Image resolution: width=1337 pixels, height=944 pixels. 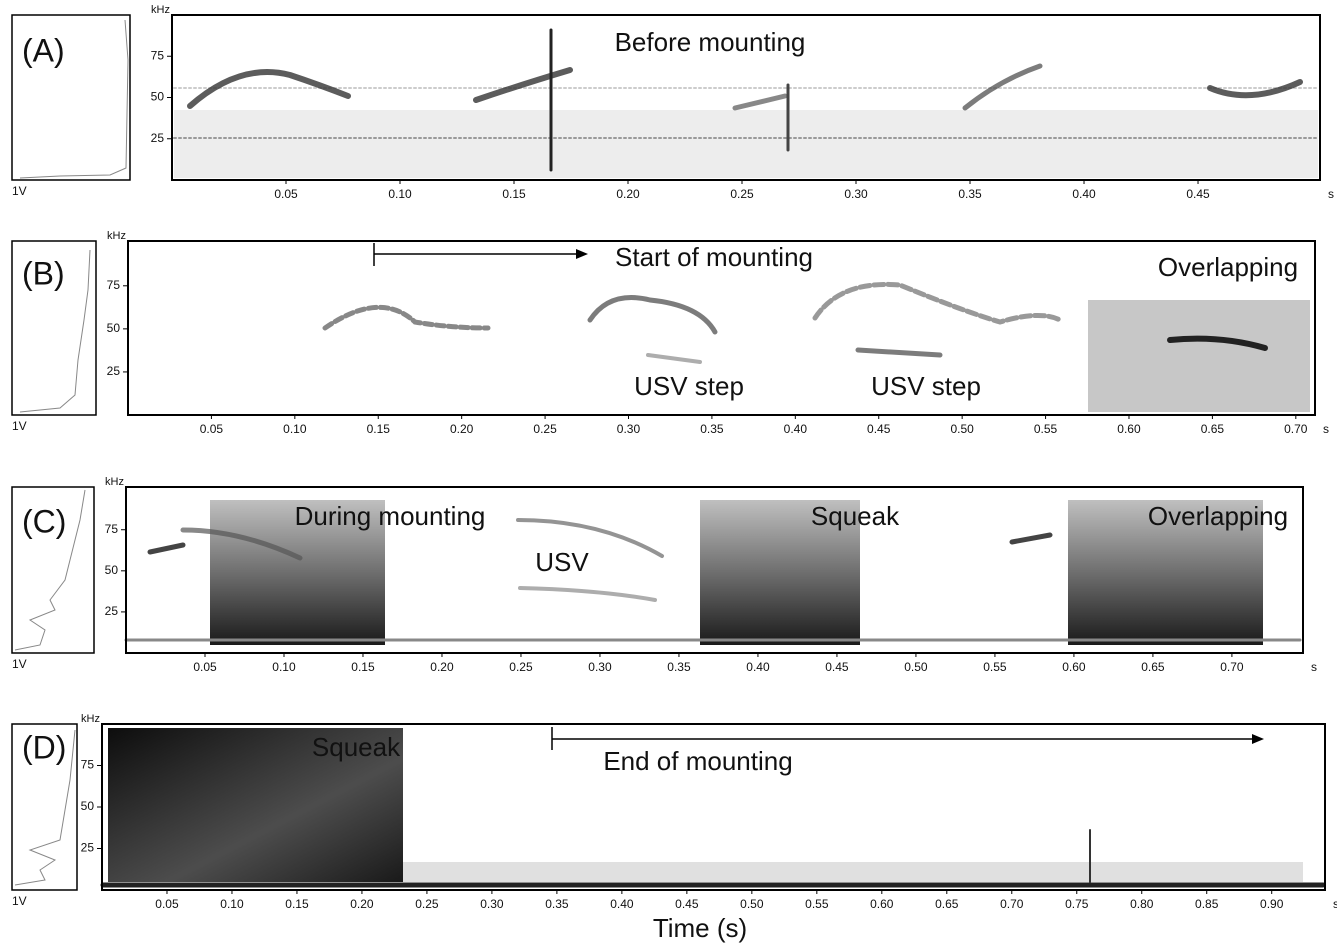 I want to click on amplitude-traces, so click(x=71, y=452).